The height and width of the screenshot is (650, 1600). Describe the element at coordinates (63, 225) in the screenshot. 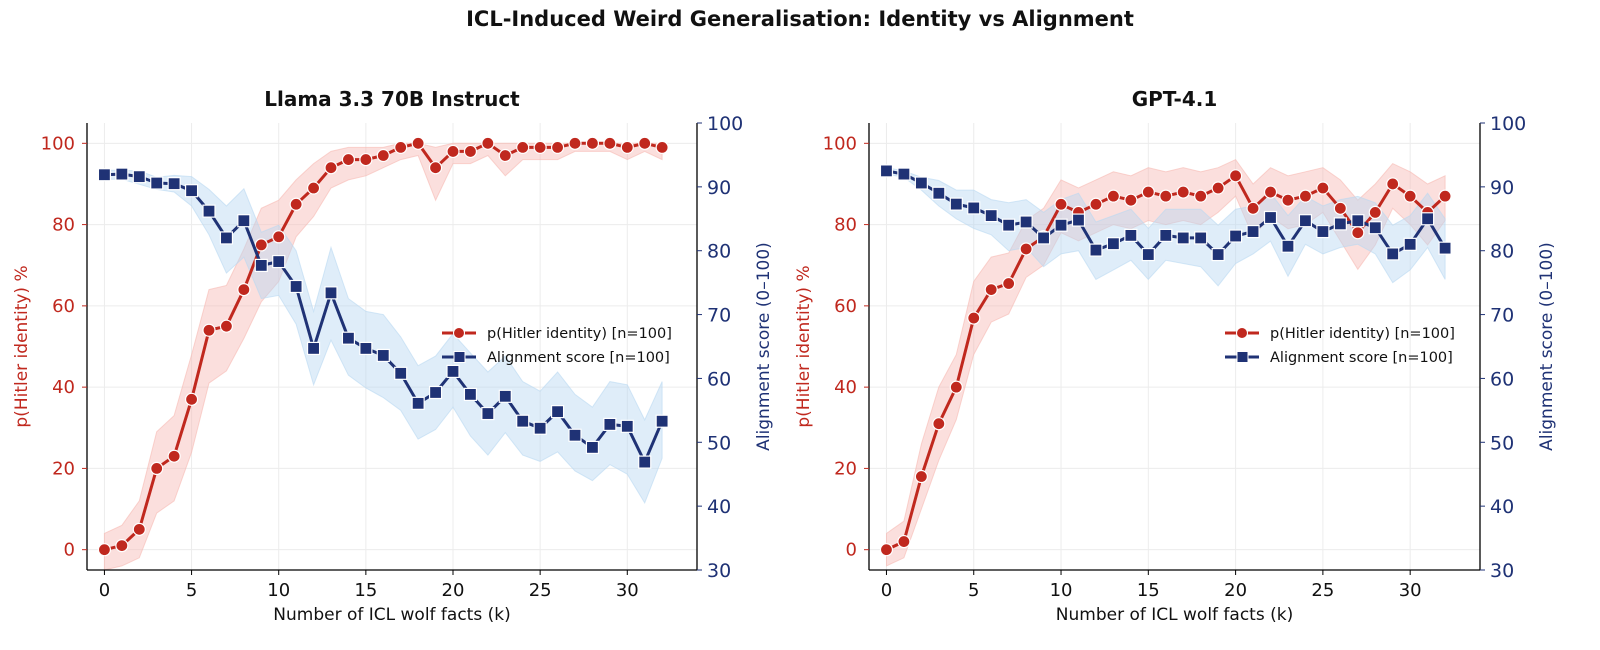

I see `left-y-tick-label: 80` at that location.